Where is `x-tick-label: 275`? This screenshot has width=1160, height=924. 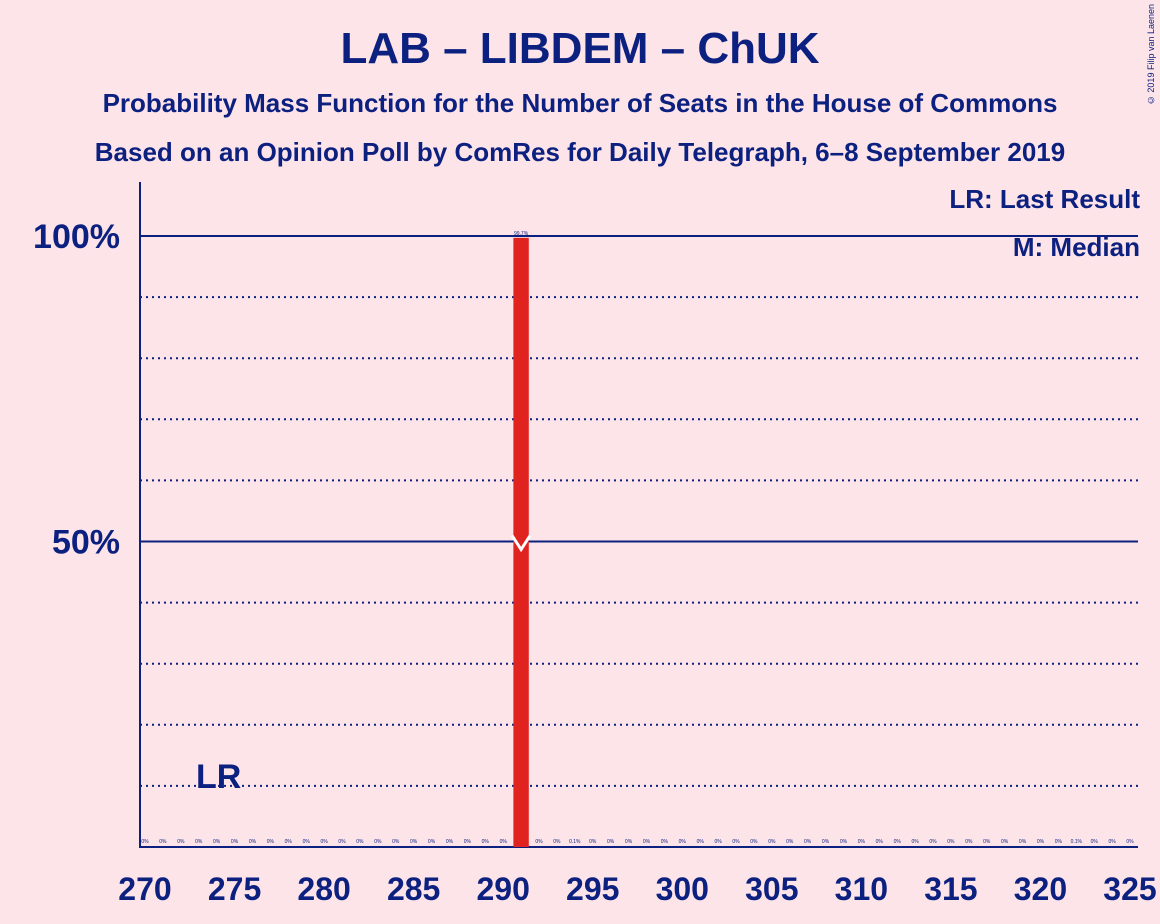 x-tick-label: 275 is located at coordinates (234, 889).